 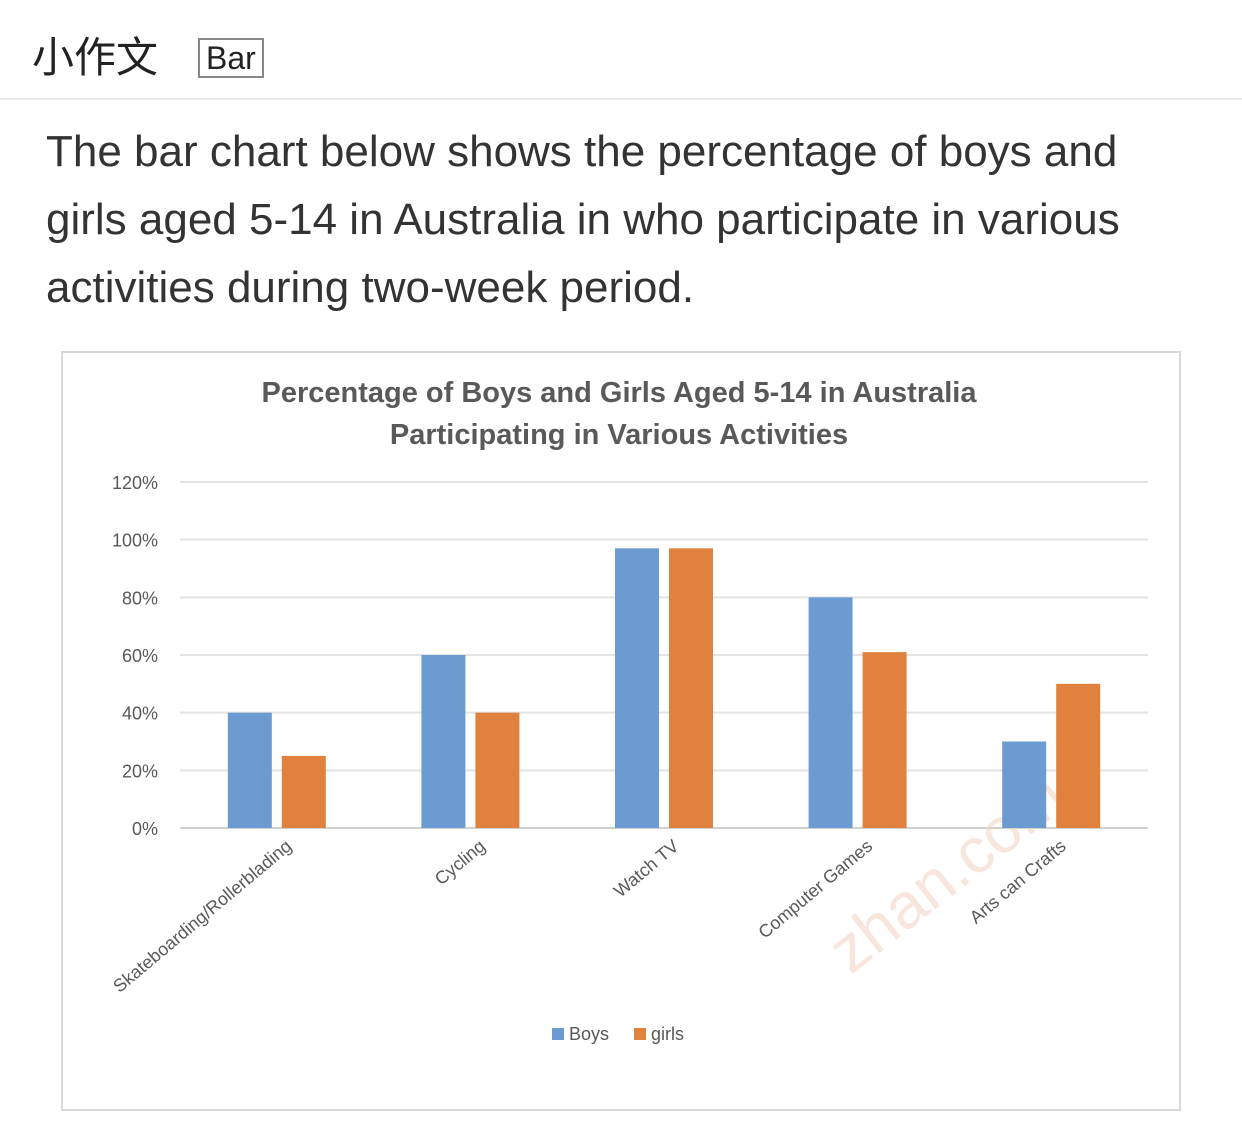 What do you see at coordinates (619, 435) in the screenshot?
I see `chart-title-line2: Participating in Various Activities` at bounding box center [619, 435].